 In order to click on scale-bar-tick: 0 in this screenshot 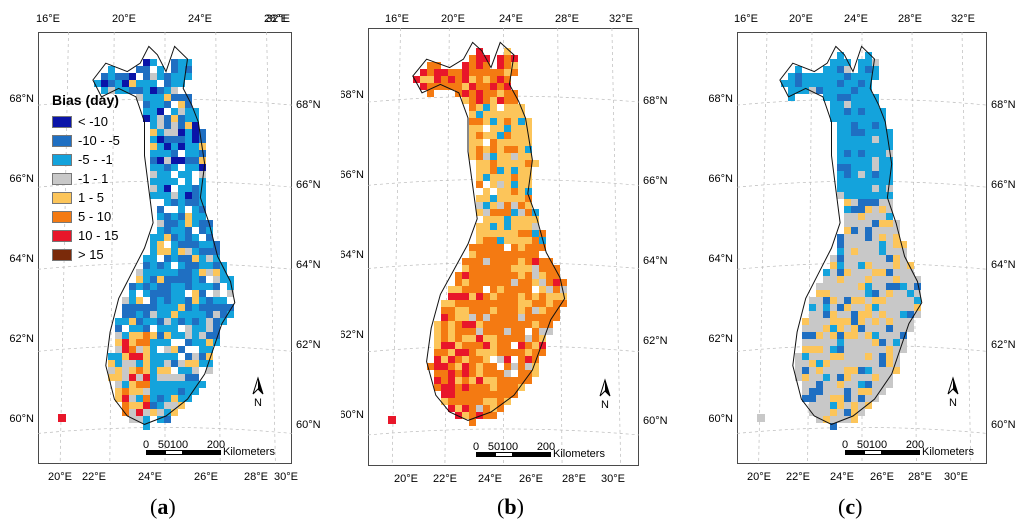, I will do `click(476, 447)`.